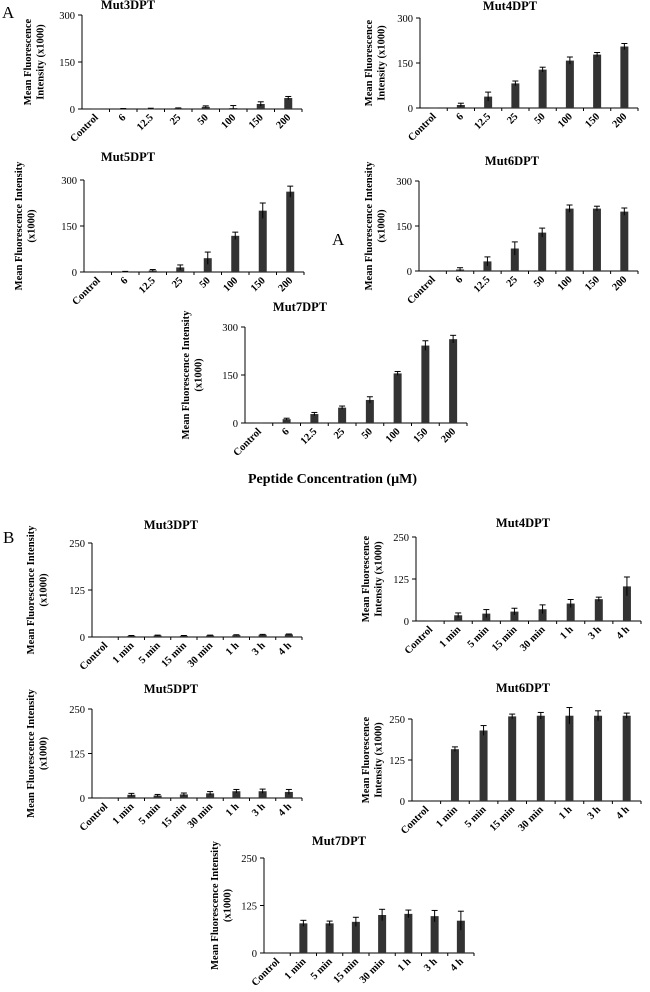  Describe the element at coordinates (9, 537) in the screenshot. I see `panel-b-label: B` at that location.